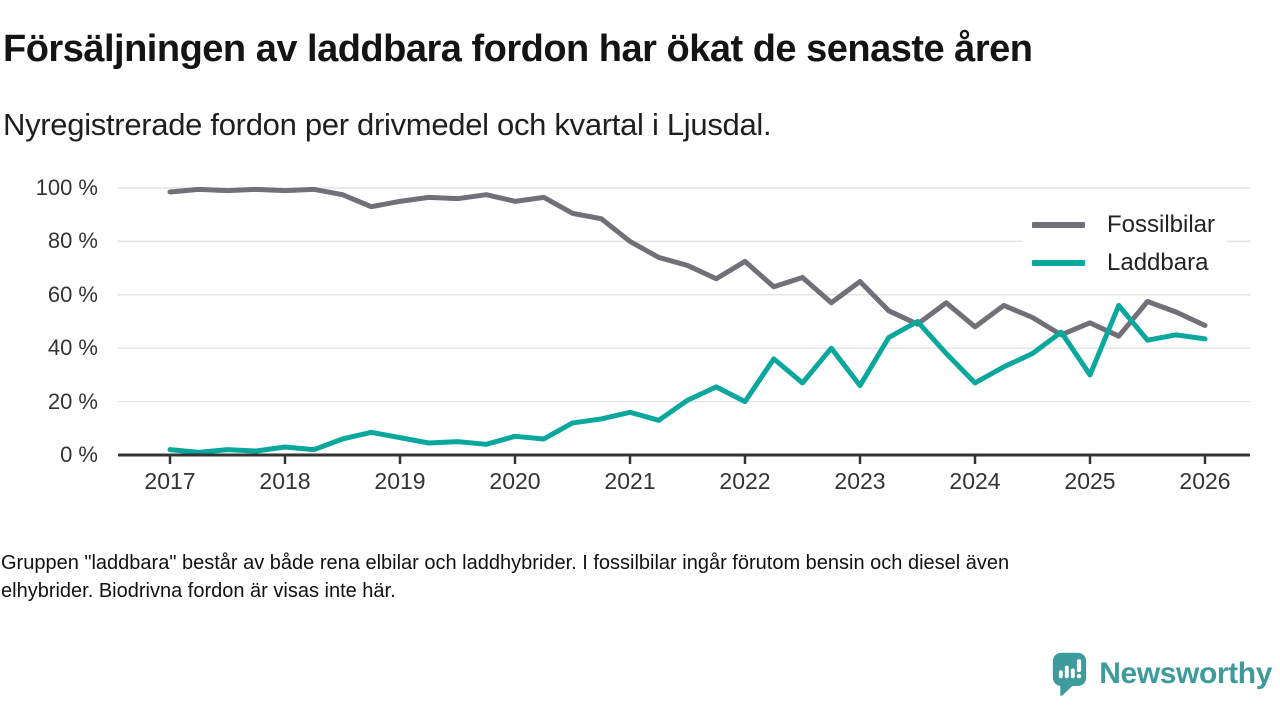  Describe the element at coordinates (1185, 673) in the screenshot. I see `branding-wordmark: Newsworthy` at that location.